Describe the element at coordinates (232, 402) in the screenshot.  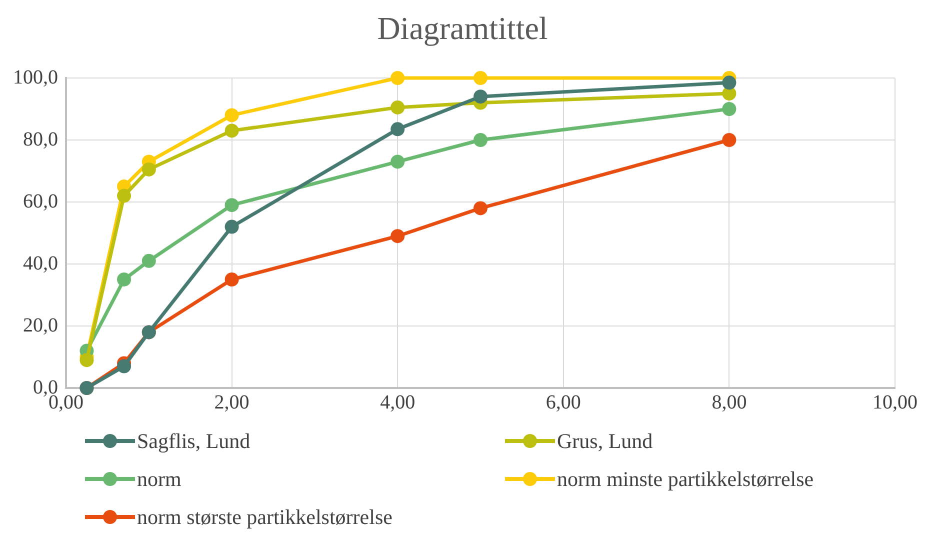
I see `x-tick-label: 2,00` at that location.